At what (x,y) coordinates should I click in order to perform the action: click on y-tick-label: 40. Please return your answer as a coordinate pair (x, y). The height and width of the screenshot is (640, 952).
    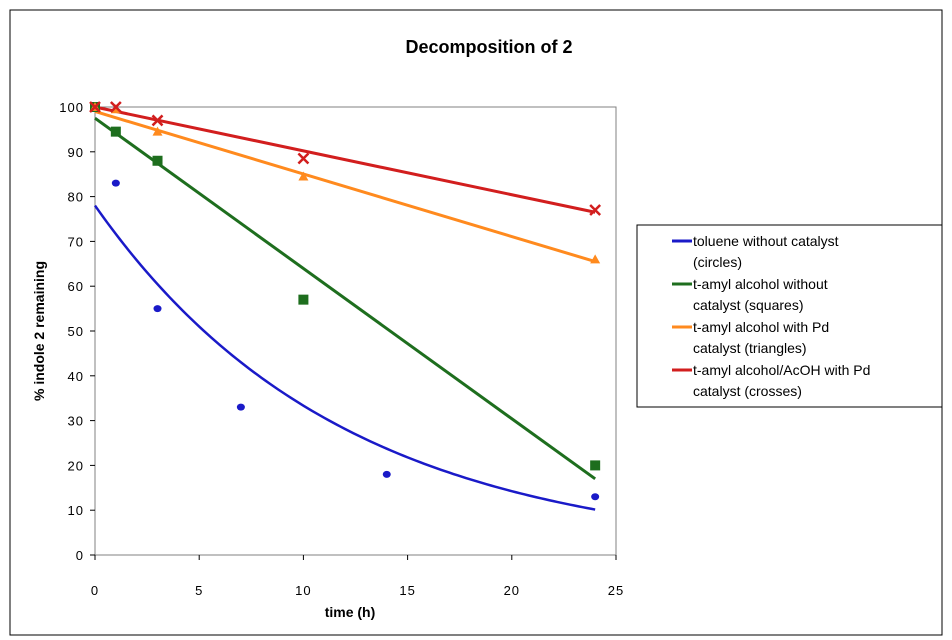
    Looking at the image, I should click on (76, 376).